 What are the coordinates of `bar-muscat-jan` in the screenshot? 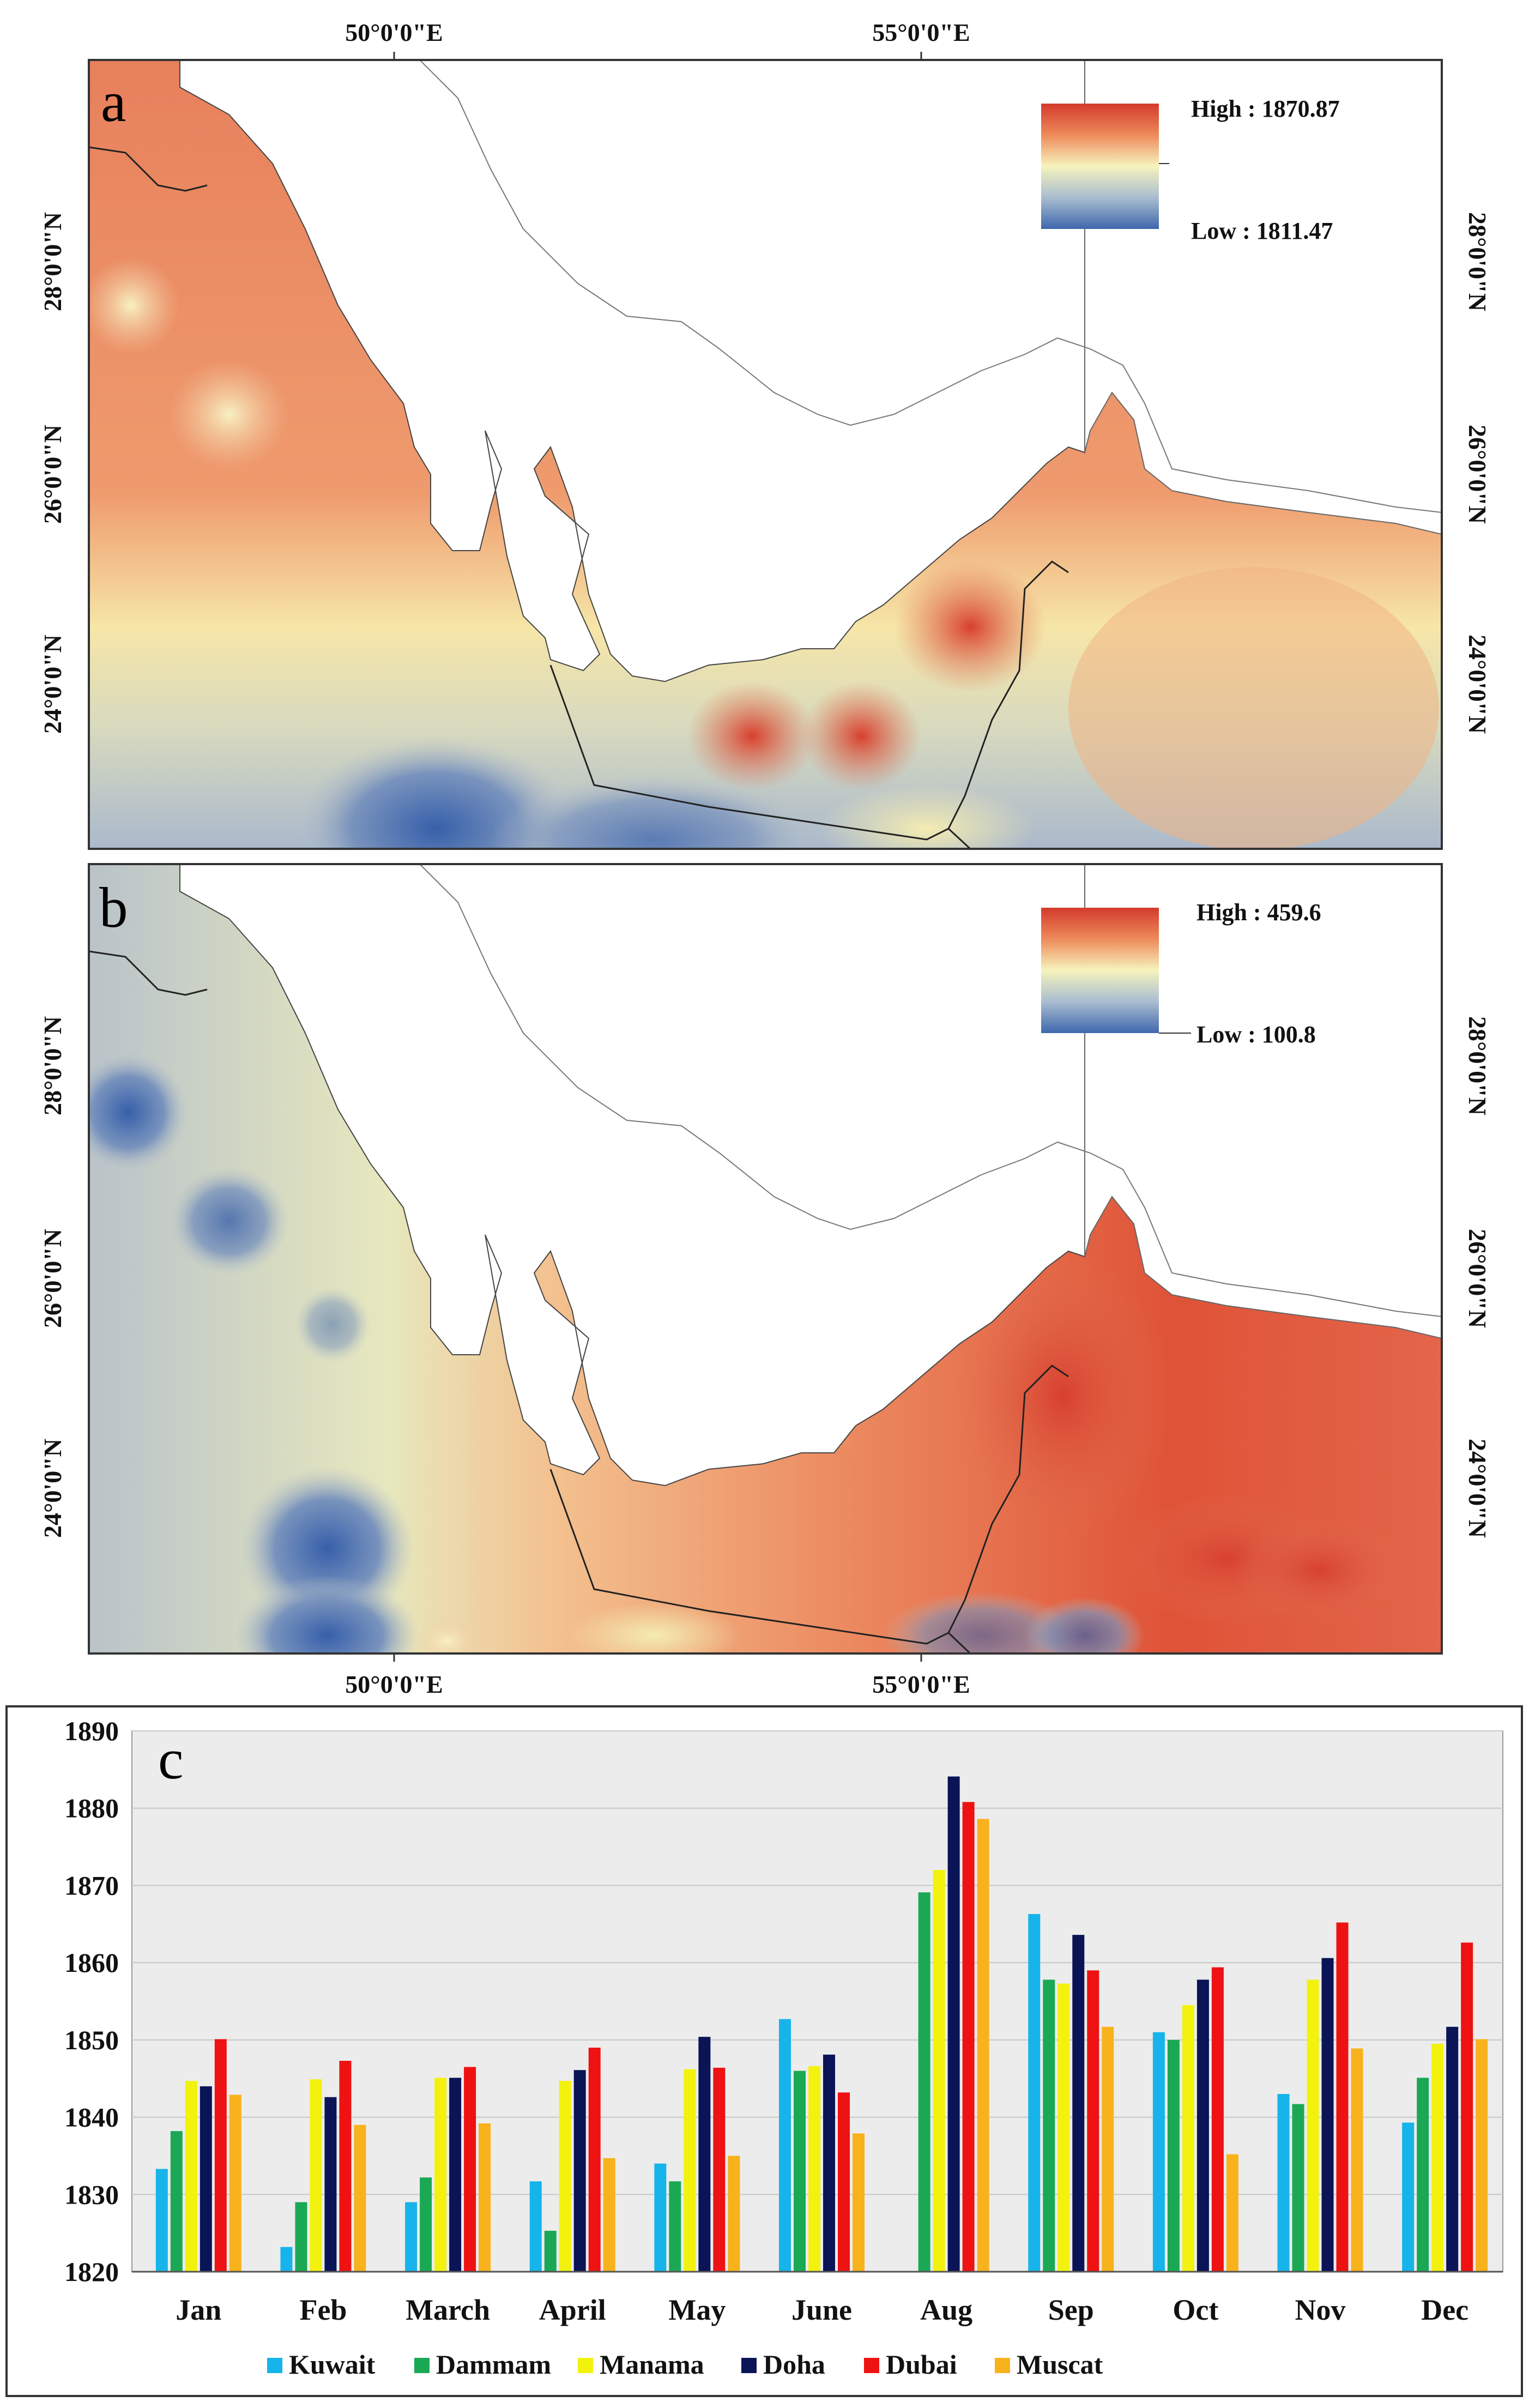 It's located at (235, 2183).